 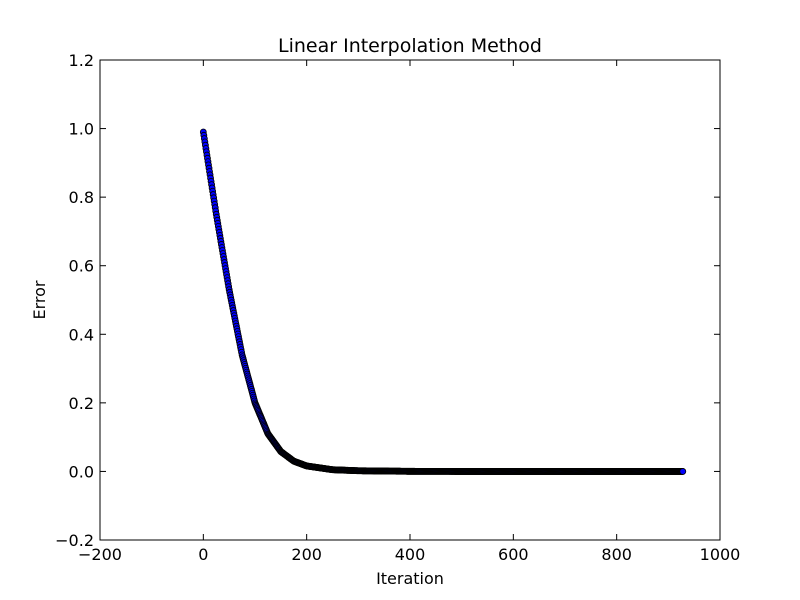 I want to click on x-tick-label: 0, so click(x=203, y=554).